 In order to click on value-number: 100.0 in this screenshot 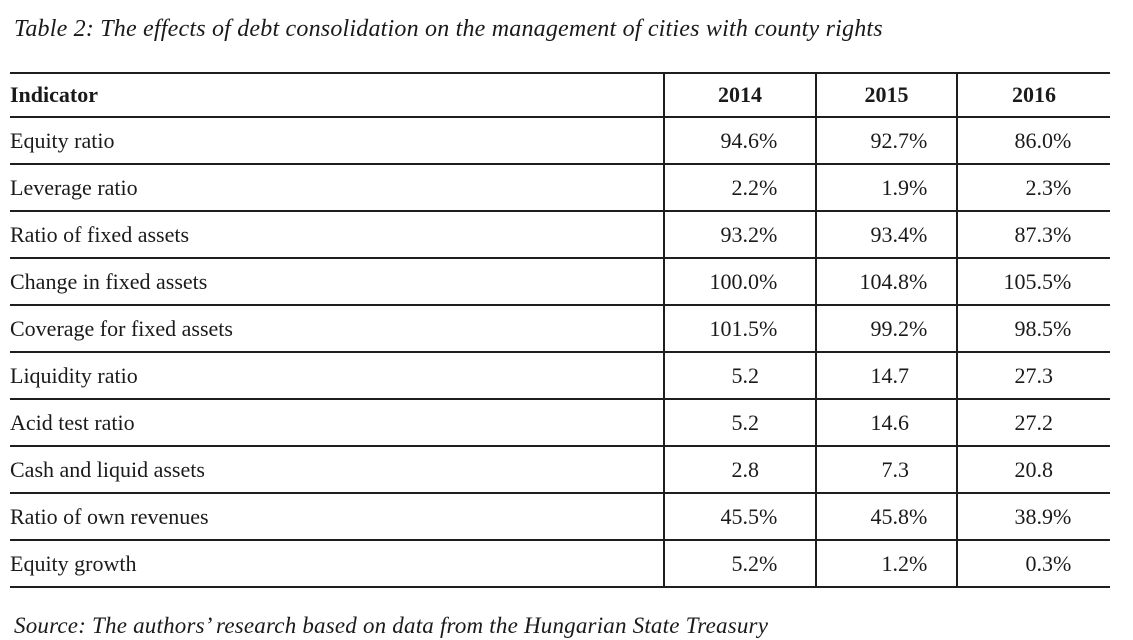, I will do `click(734, 281)`.